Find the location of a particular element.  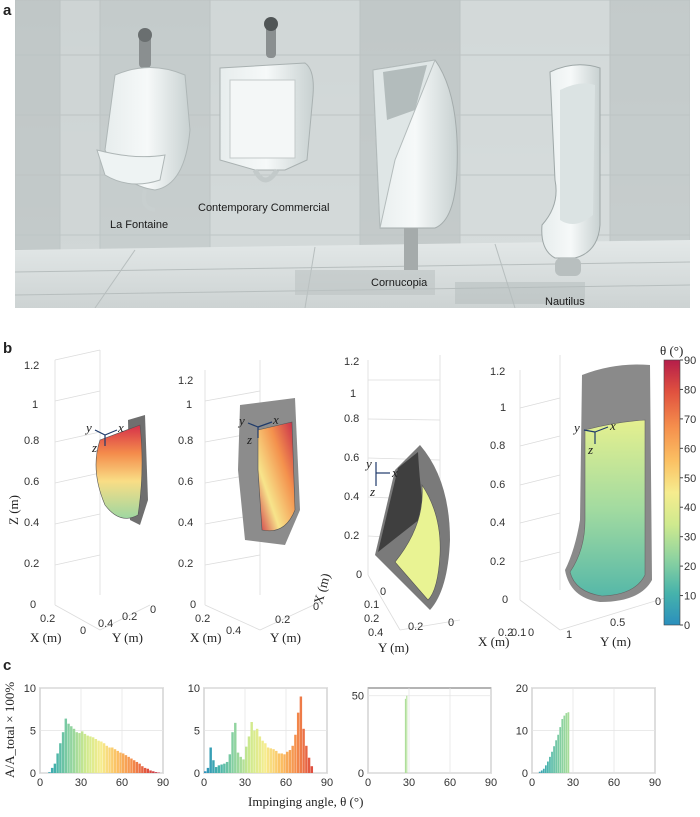

colorbar-tick-label: 60 is located at coordinates (690, 449).